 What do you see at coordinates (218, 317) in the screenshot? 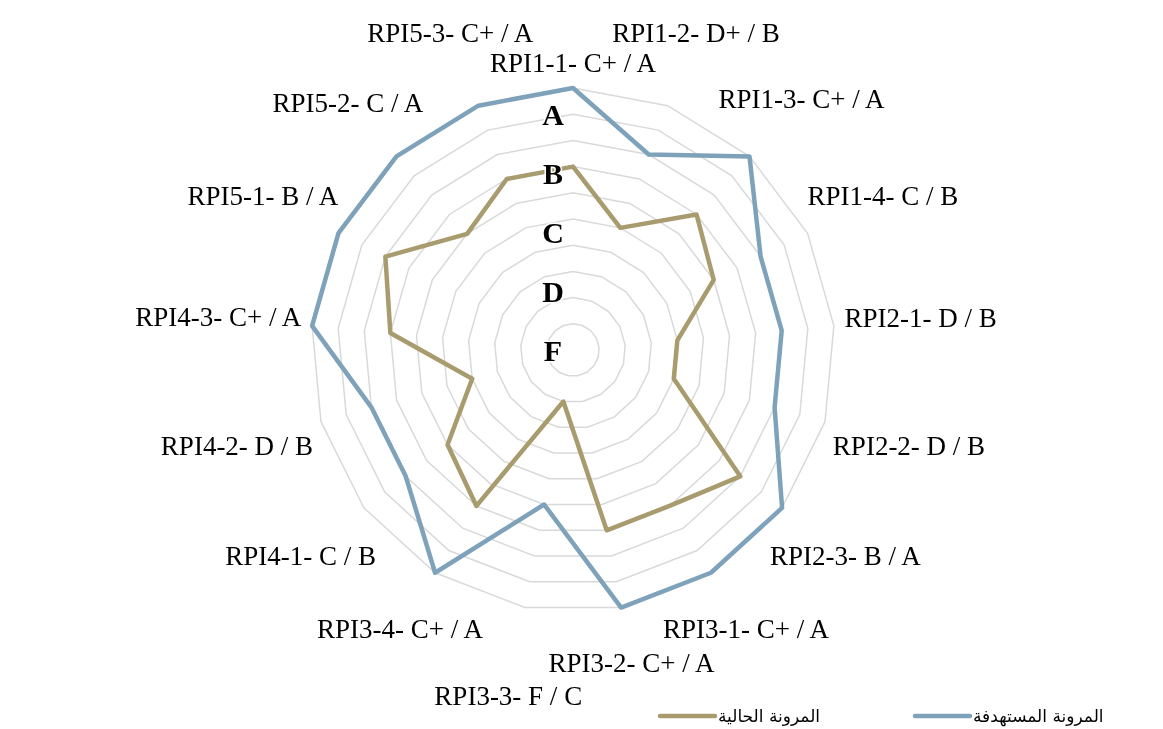
I see `spoke-label: RPI4-3- C+ / A` at bounding box center [218, 317].